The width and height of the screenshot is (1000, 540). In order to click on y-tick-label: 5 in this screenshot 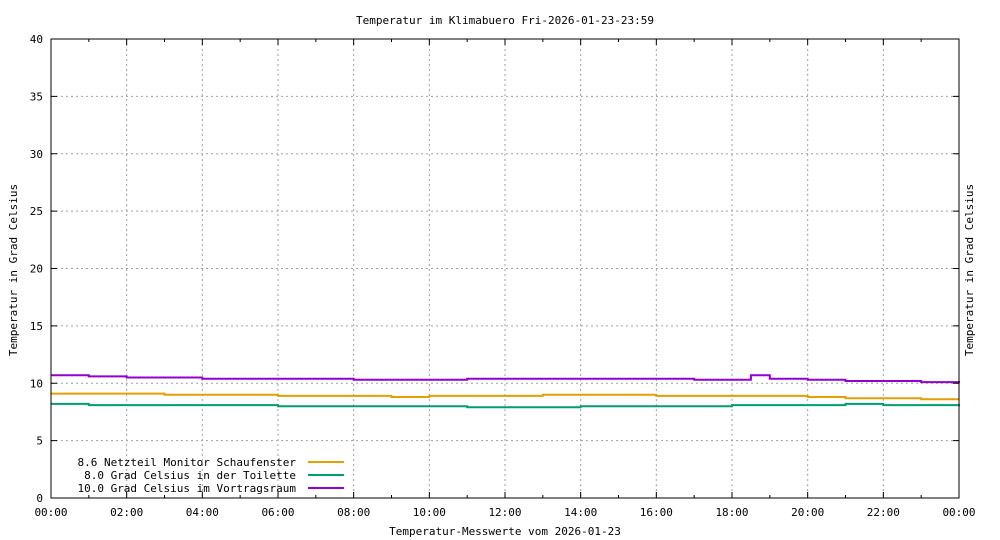, I will do `click(39, 441)`.